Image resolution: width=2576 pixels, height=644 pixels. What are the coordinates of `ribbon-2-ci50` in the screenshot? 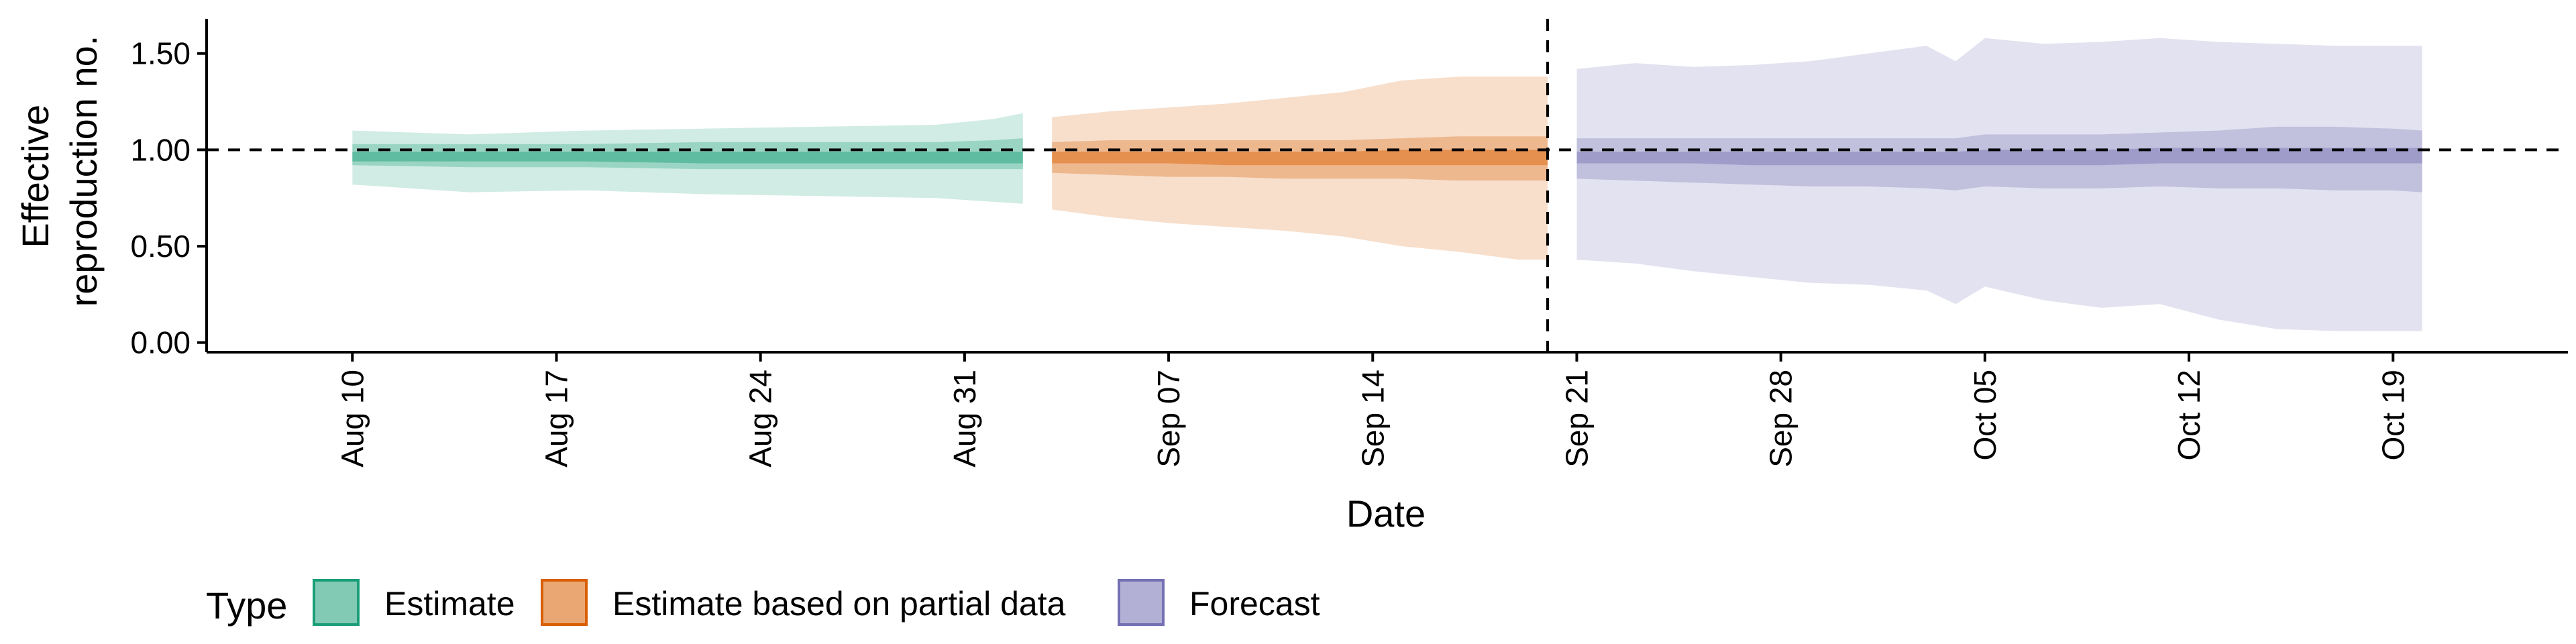 It's located at (1300, 158).